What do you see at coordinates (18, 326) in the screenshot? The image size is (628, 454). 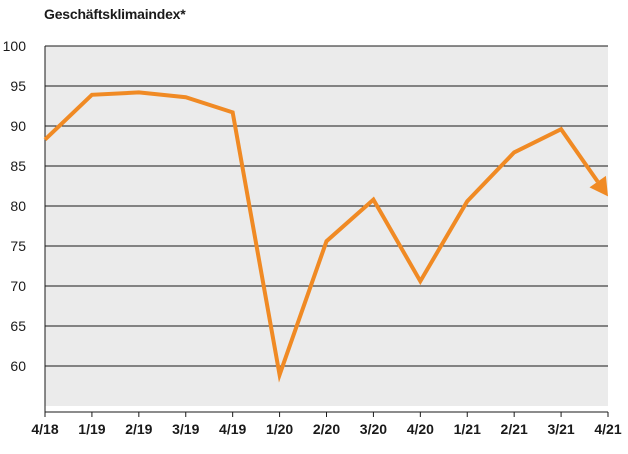 I see `y-tick-label: 65` at bounding box center [18, 326].